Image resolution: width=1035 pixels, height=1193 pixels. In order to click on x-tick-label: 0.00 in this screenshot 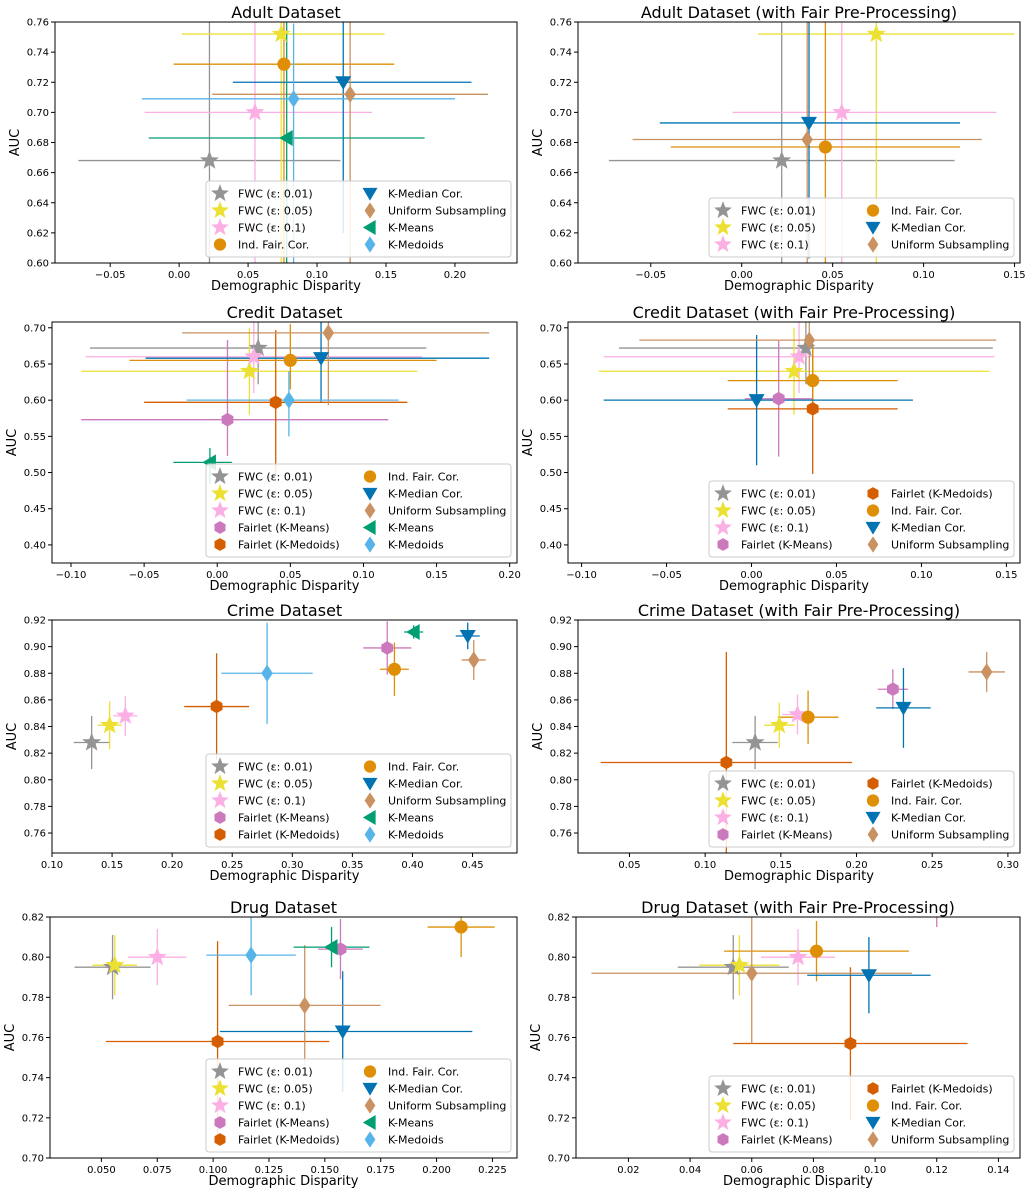, I will do `click(179, 275)`.